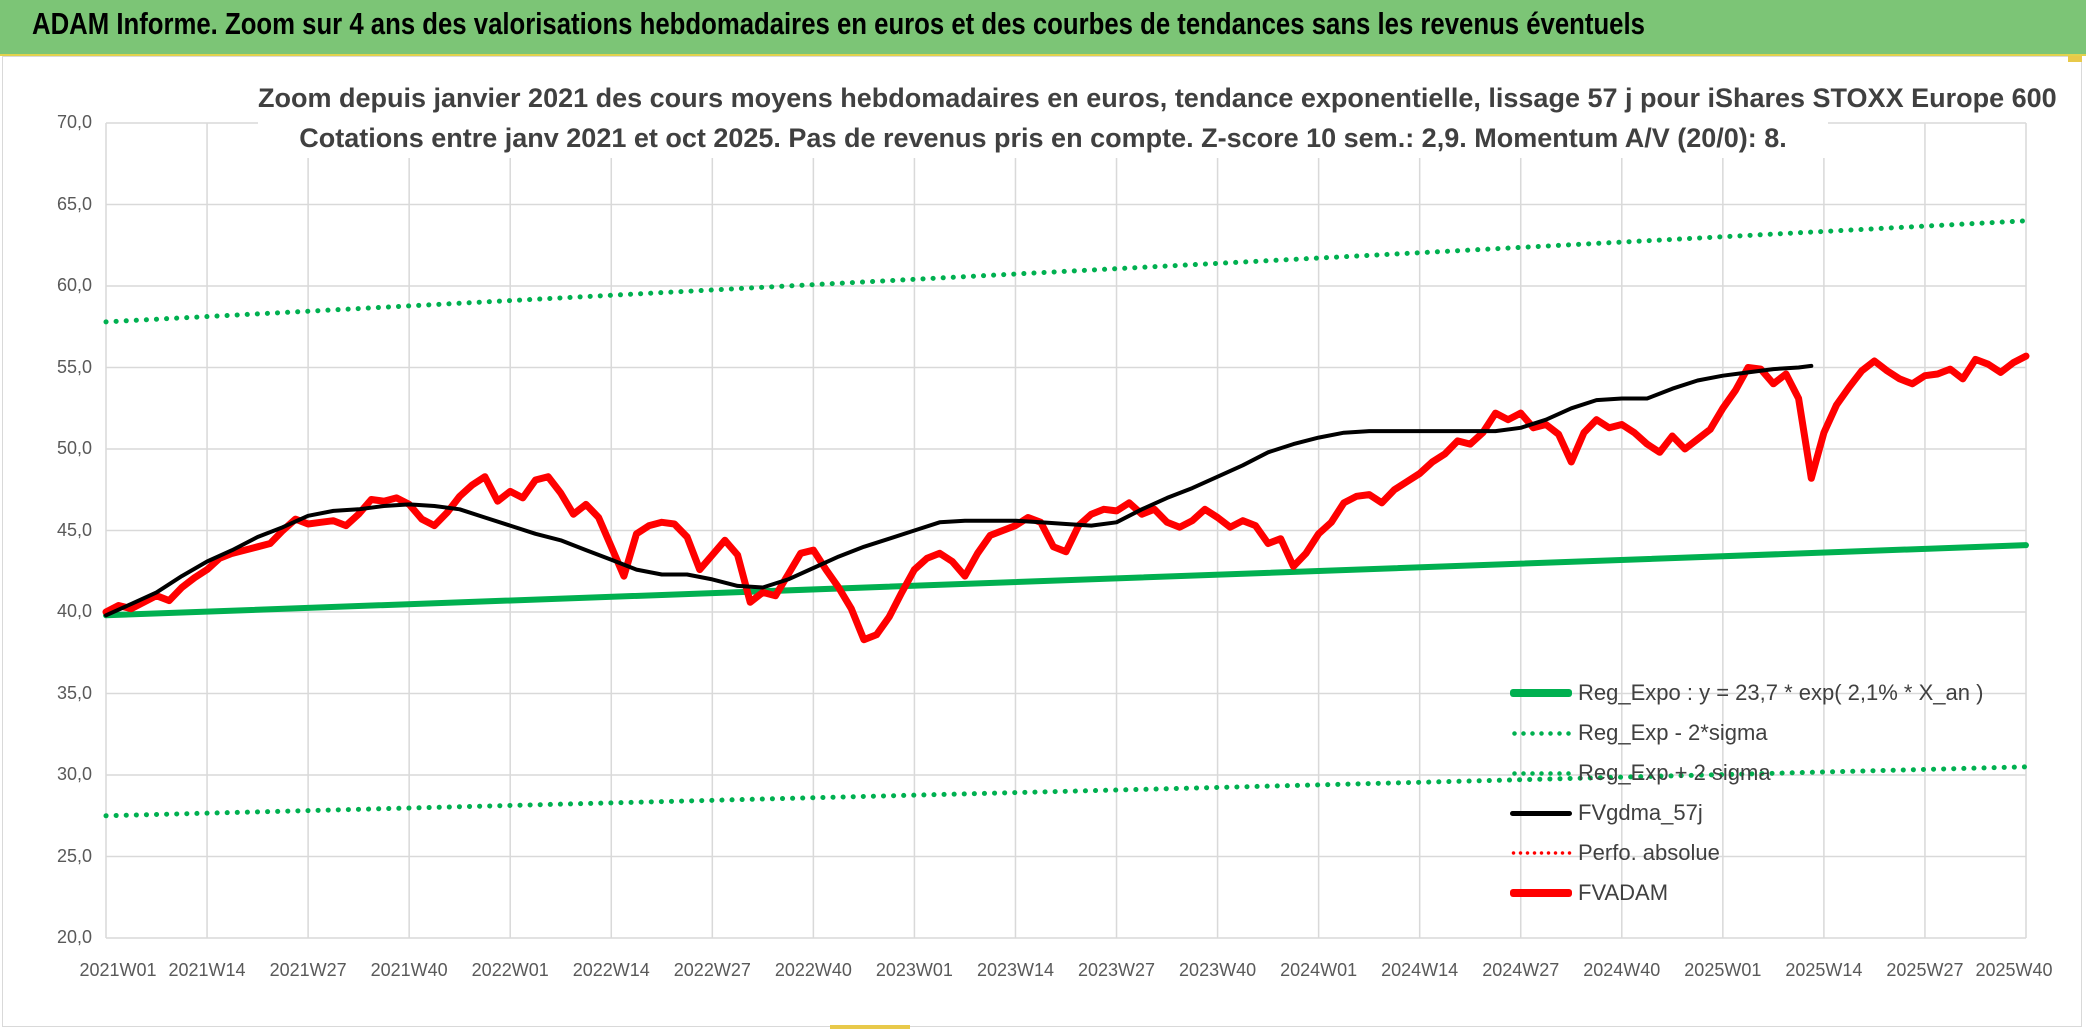 The width and height of the screenshot is (2086, 1031). I want to click on x-tick-label: 2022W14, so click(611, 970).